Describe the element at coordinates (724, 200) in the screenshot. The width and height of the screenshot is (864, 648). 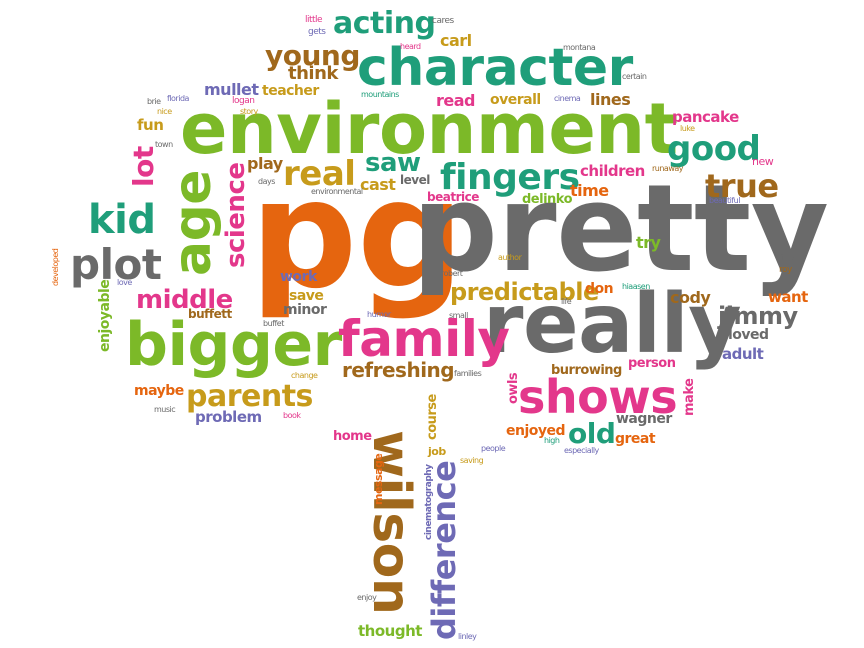
I see `word-beautiful: beautiful` at that location.